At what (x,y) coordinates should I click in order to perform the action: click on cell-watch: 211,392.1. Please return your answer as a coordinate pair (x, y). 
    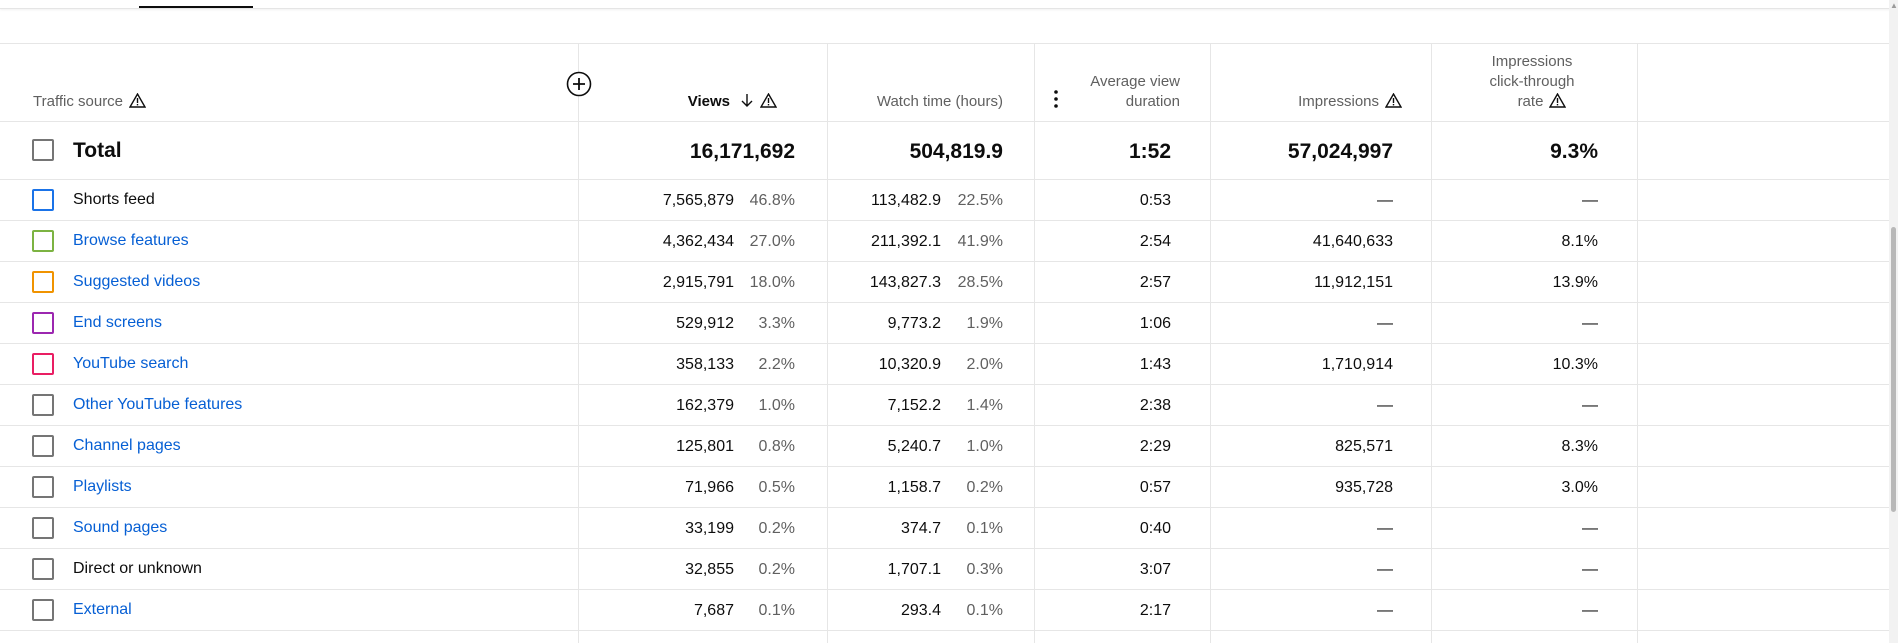
    Looking at the image, I should click on (906, 241).